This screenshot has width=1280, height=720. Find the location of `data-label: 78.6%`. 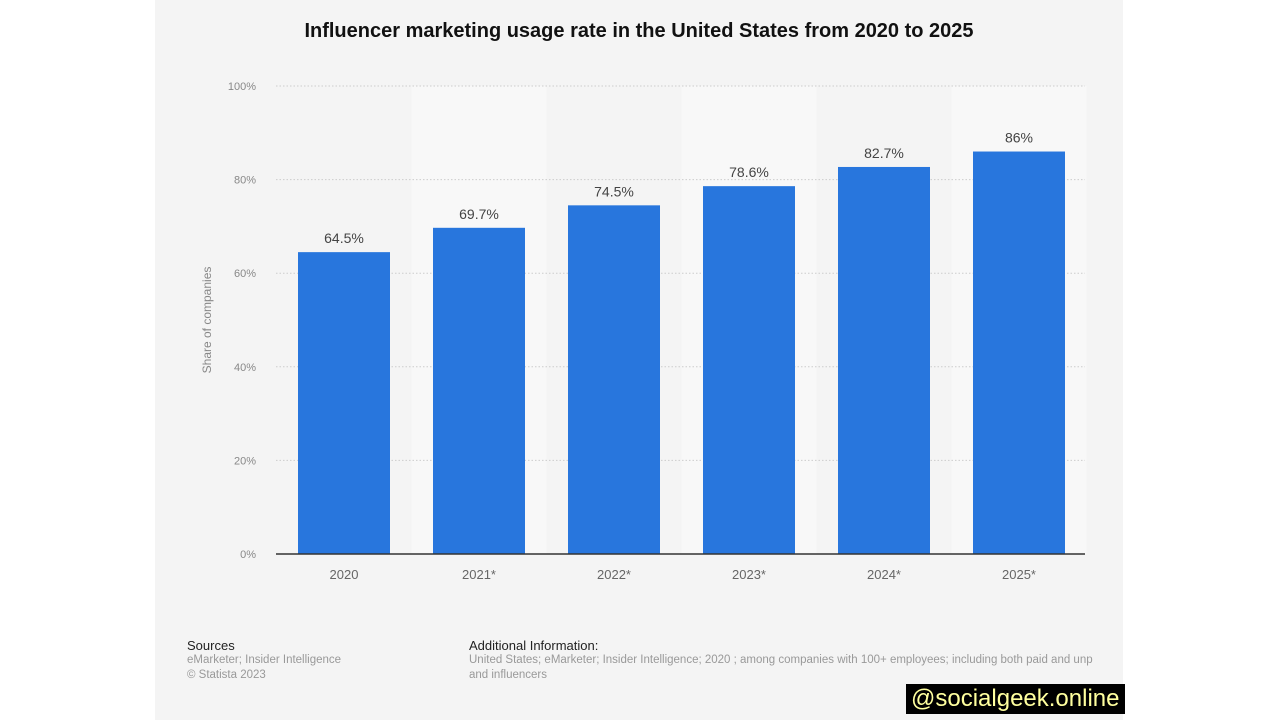

data-label: 78.6% is located at coordinates (749, 172).